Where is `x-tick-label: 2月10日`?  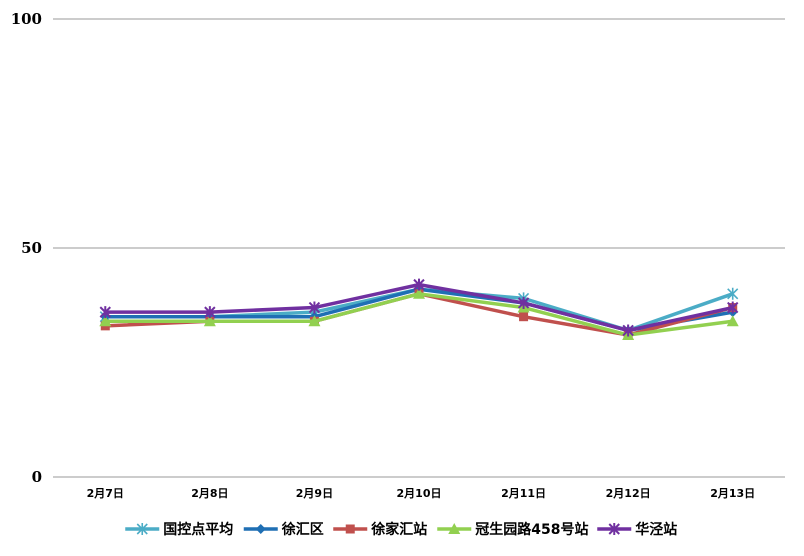
x-tick-label: 2月10日 is located at coordinates (419, 493).